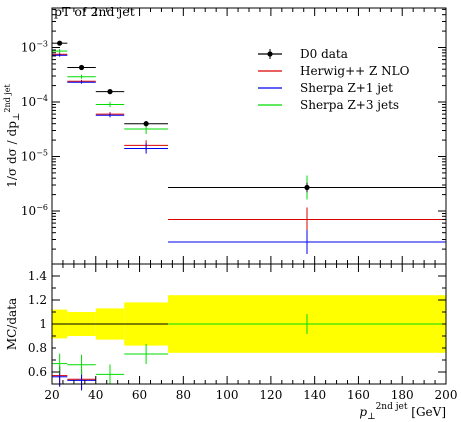 The height and width of the screenshot is (422, 461). Describe the element at coordinates (358, 395) in the screenshot. I see `x-tick-label: 160` at that location.